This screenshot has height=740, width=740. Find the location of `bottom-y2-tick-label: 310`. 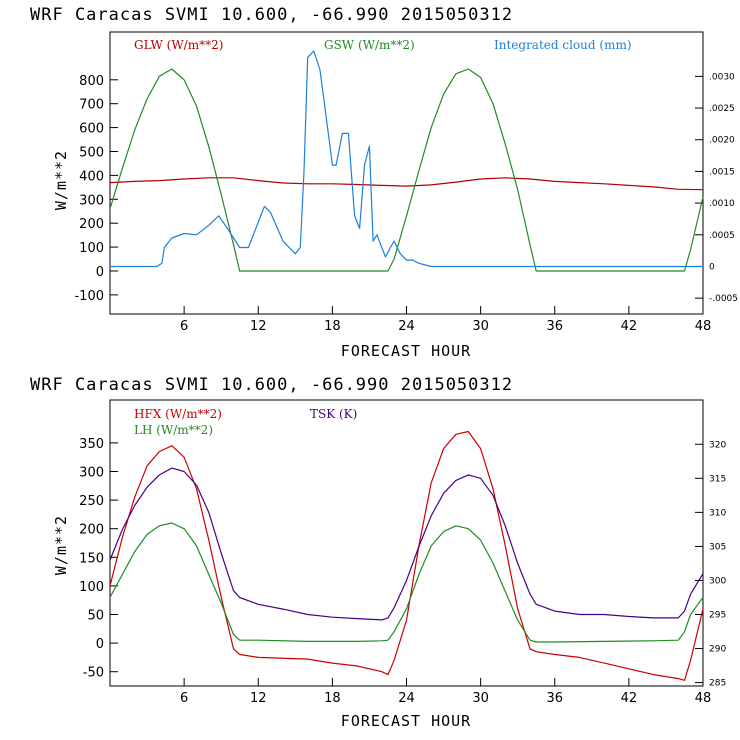

bottom-y2-tick-label: 310 is located at coordinates (717, 513).